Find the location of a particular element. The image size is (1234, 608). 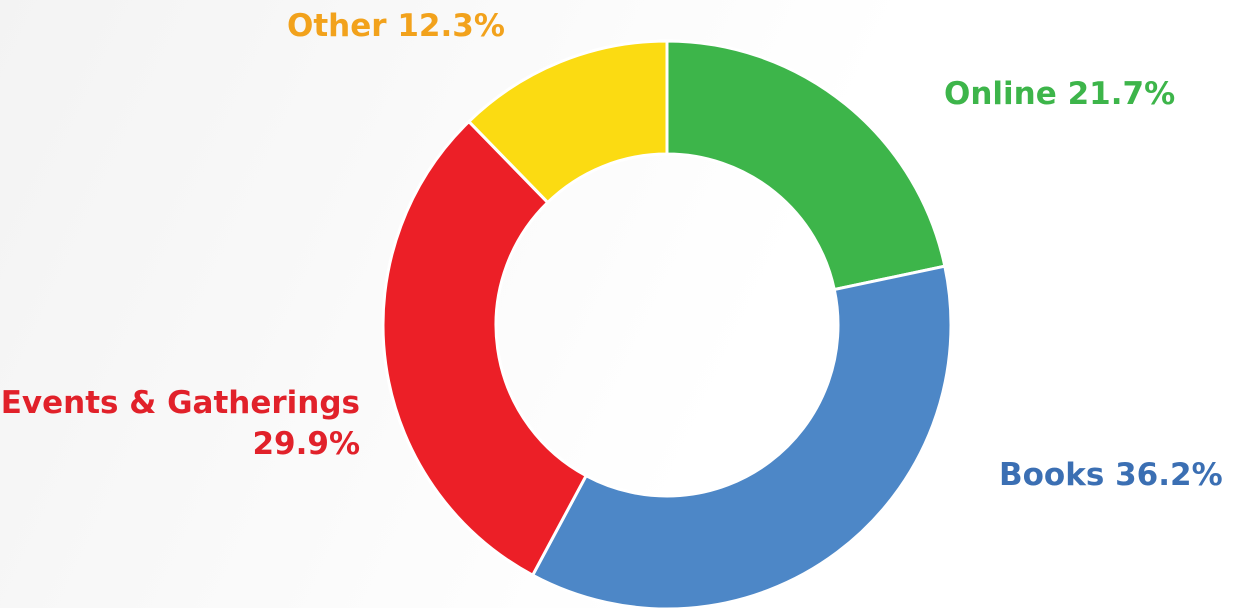

donut-slice-online is located at coordinates (806, 165).